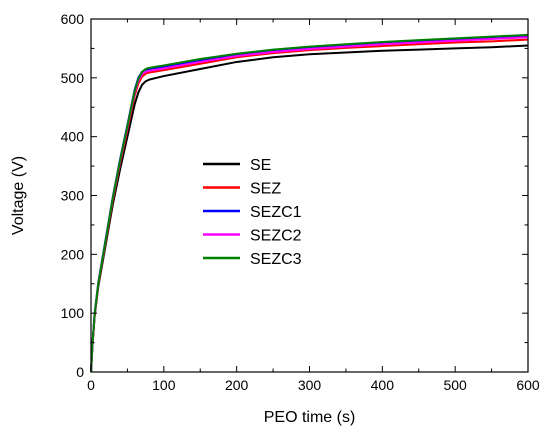  What do you see at coordinates (73, 196) in the screenshot?
I see `y-tick-label: 300` at bounding box center [73, 196].